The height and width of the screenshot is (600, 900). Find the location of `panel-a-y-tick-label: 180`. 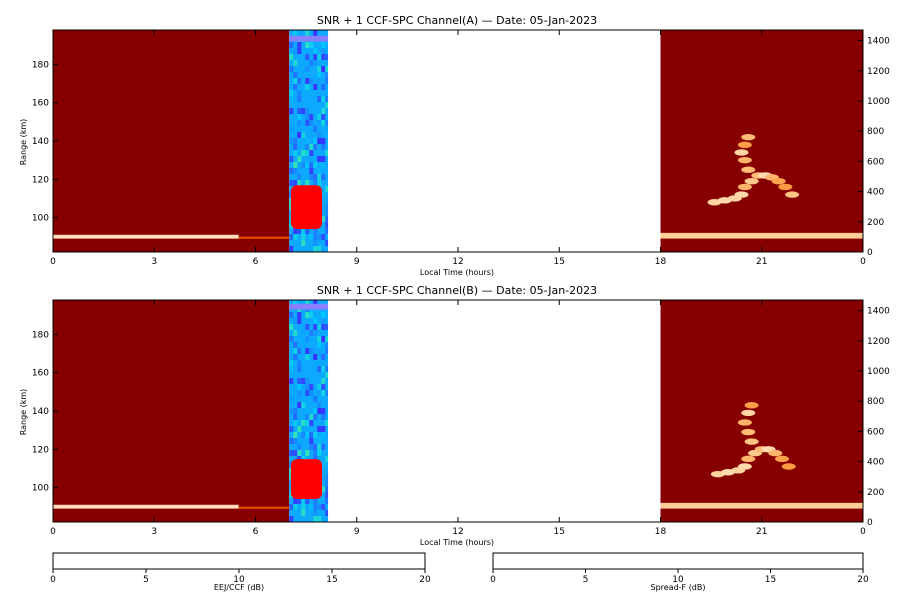

panel-a-y-tick-label: 180 is located at coordinates (40, 65).